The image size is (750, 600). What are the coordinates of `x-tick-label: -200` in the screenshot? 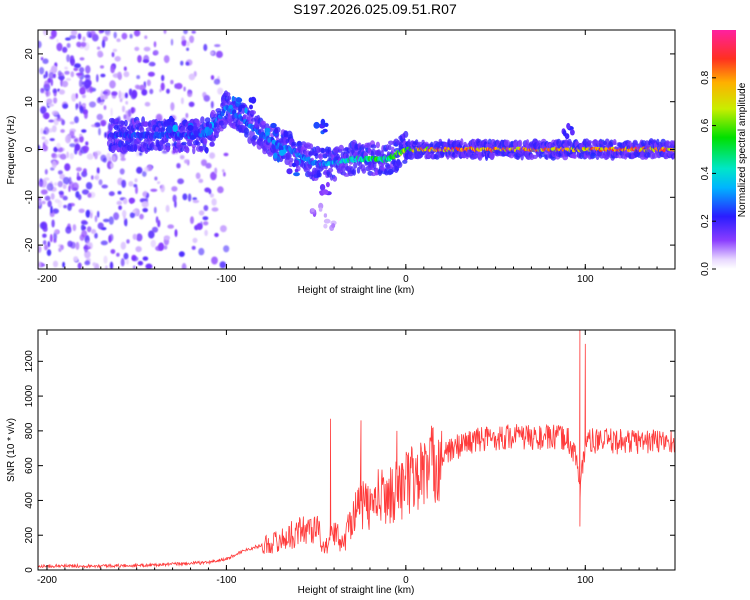 It's located at (47, 279).